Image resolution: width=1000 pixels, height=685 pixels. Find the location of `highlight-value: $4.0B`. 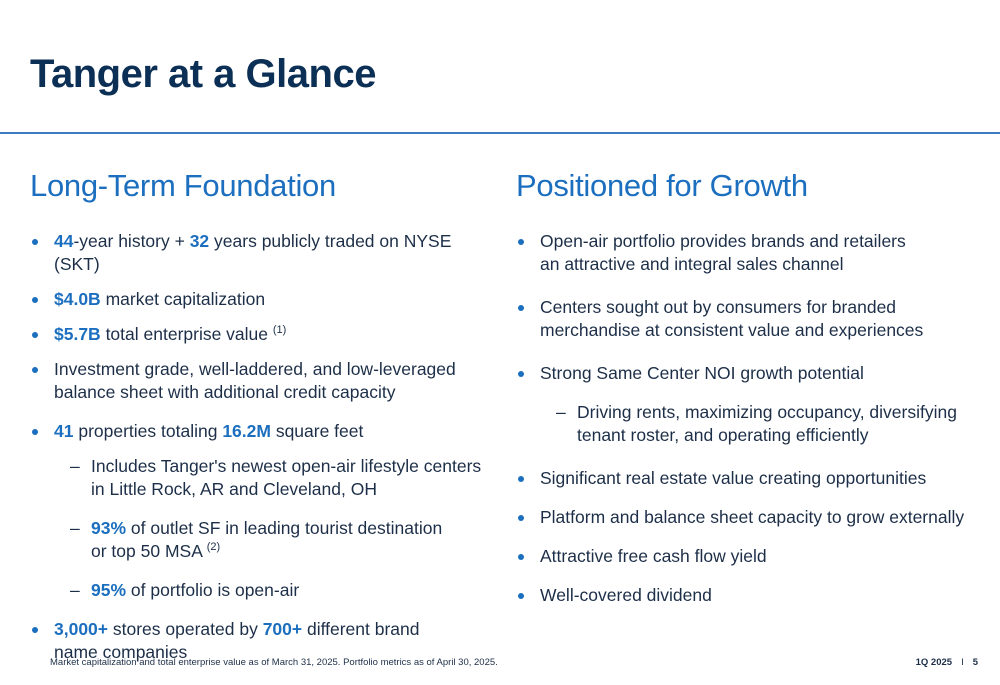

highlight-value: $4.0B is located at coordinates (77, 299).